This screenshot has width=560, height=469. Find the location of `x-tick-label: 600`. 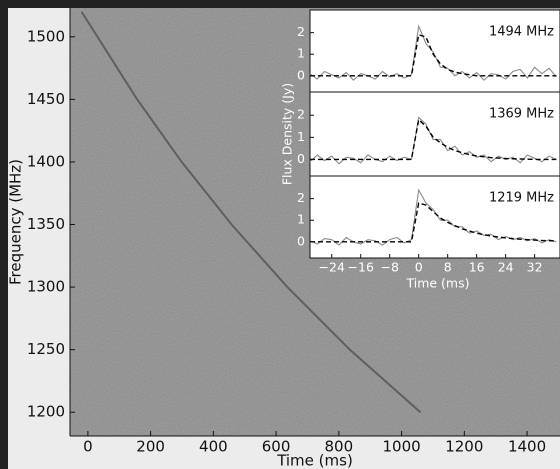

x-tick-label: 600 is located at coordinates (276, 447).